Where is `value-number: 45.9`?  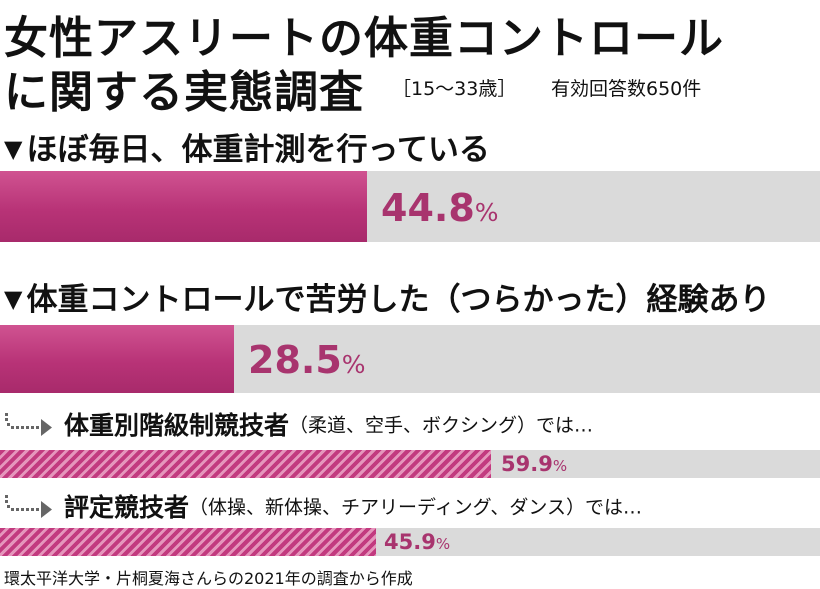 value-number: 45.9 is located at coordinates (410, 542).